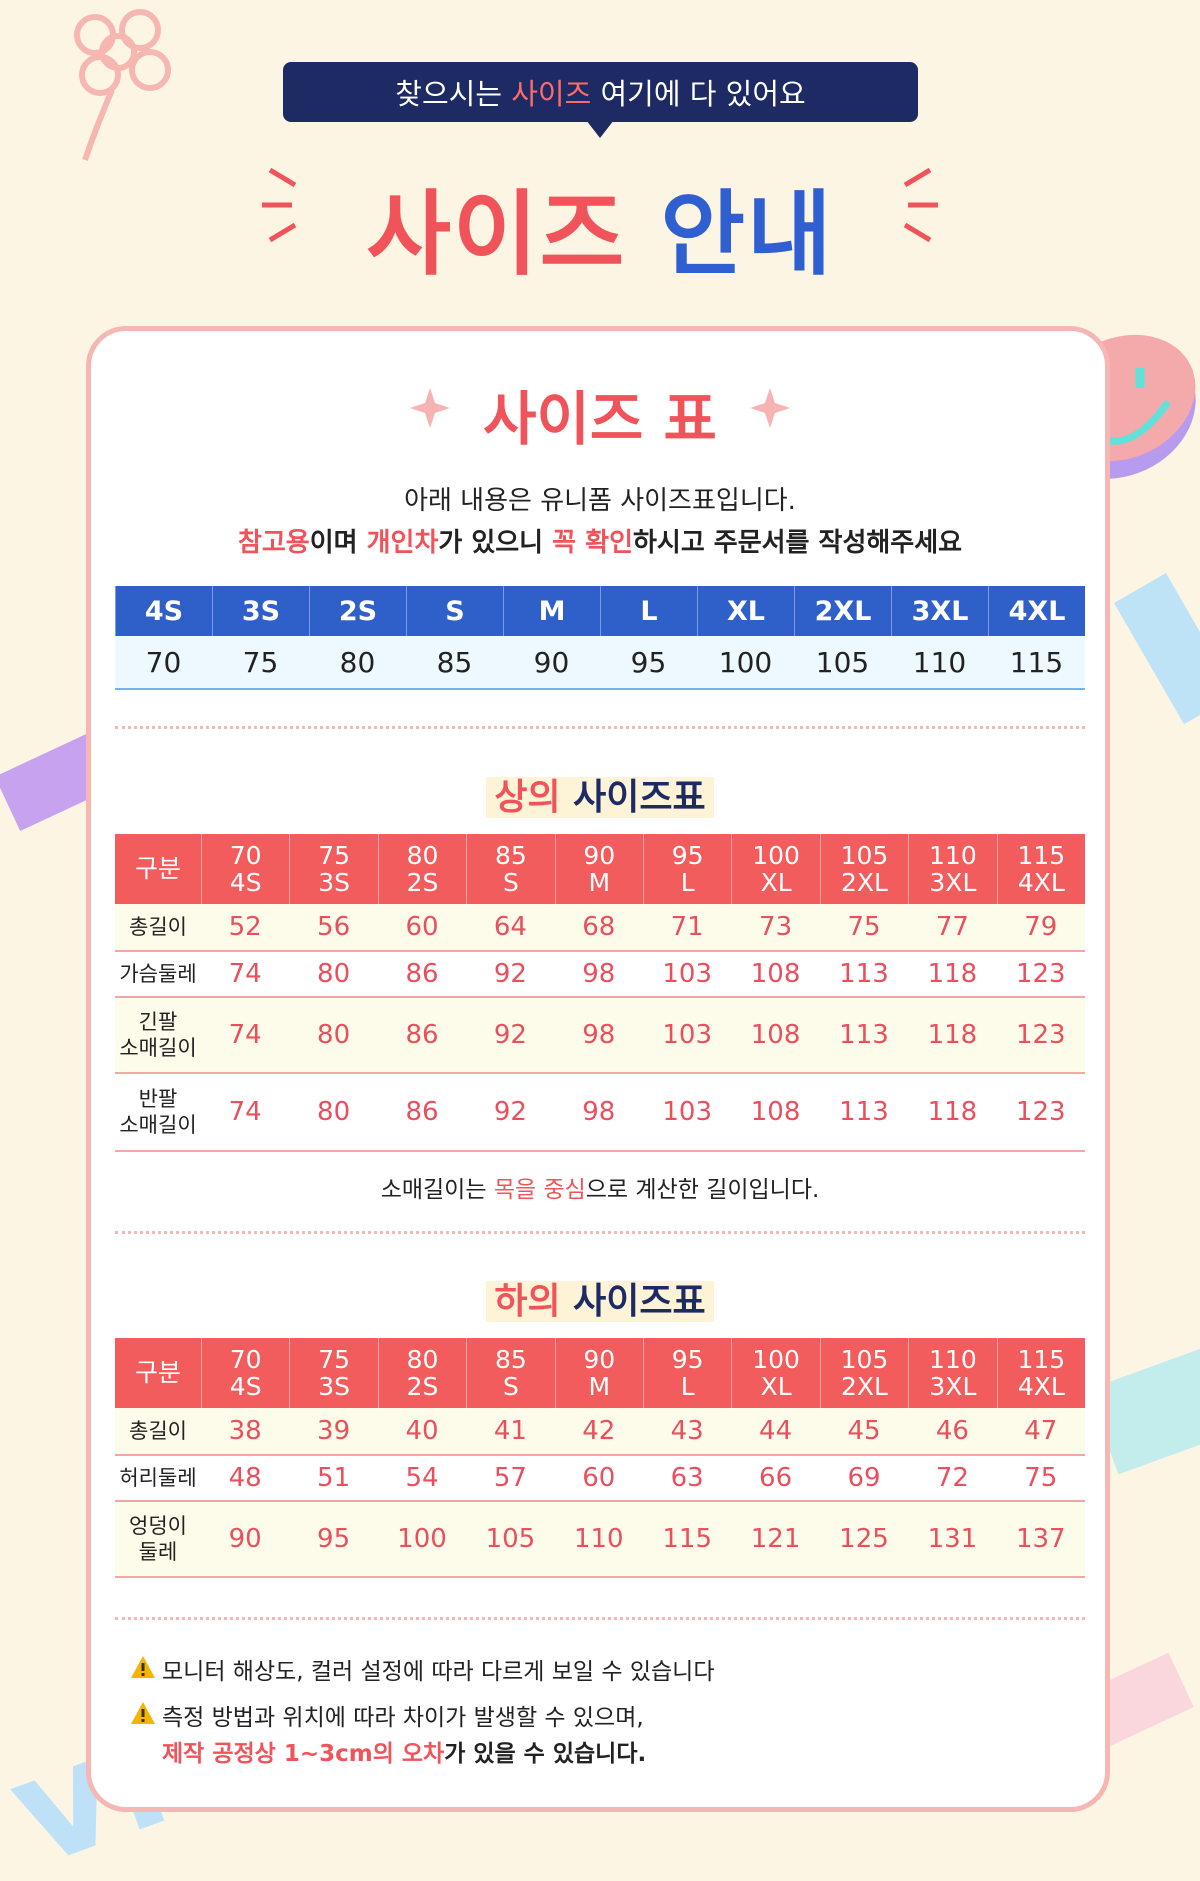 The width and height of the screenshot is (1200, 1881). I want to click on text: 사이즈표, so click(633, 1301).